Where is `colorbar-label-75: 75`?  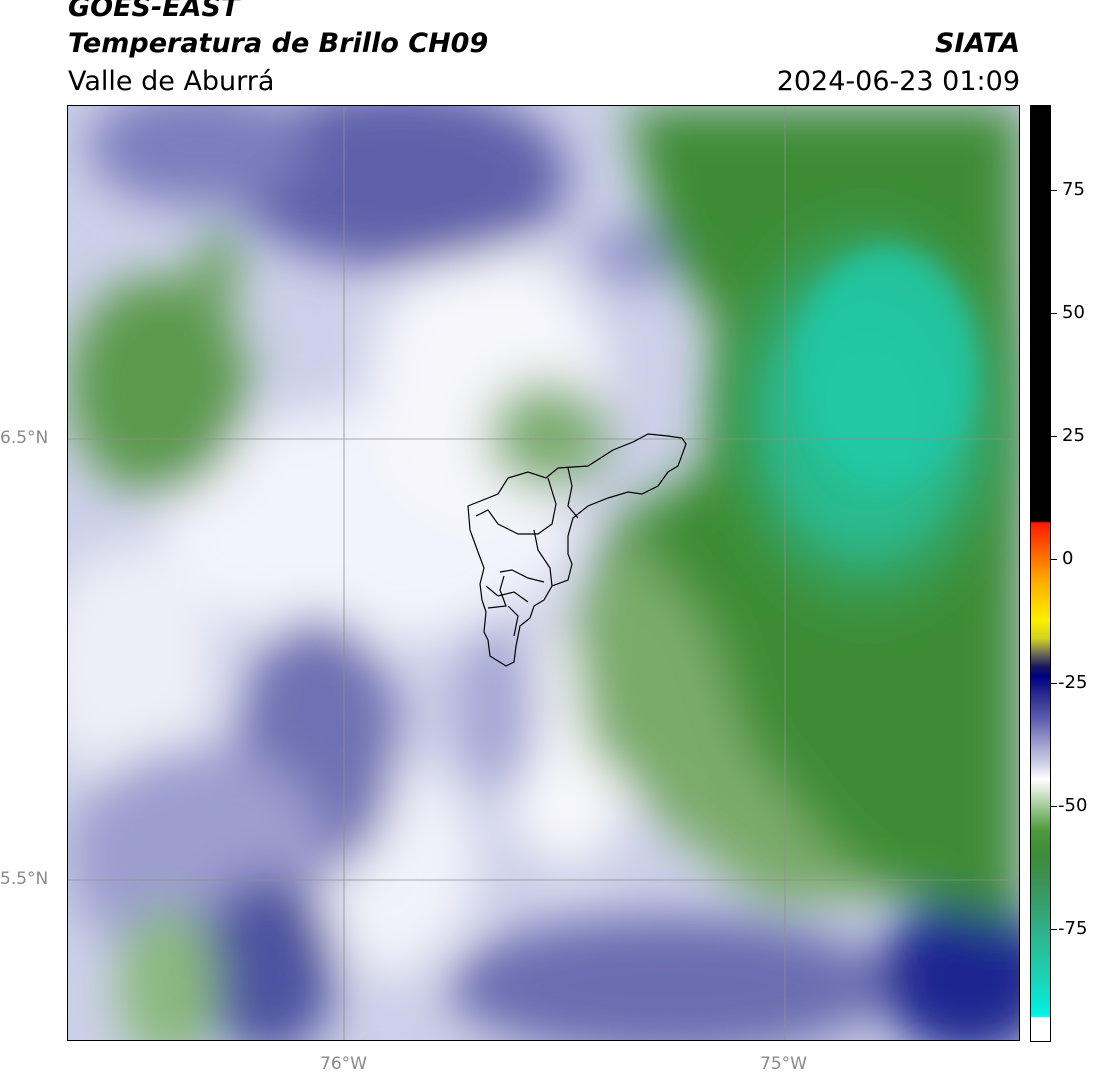 colorbar-label-75: 75 is located at coordinates (1073, 189).